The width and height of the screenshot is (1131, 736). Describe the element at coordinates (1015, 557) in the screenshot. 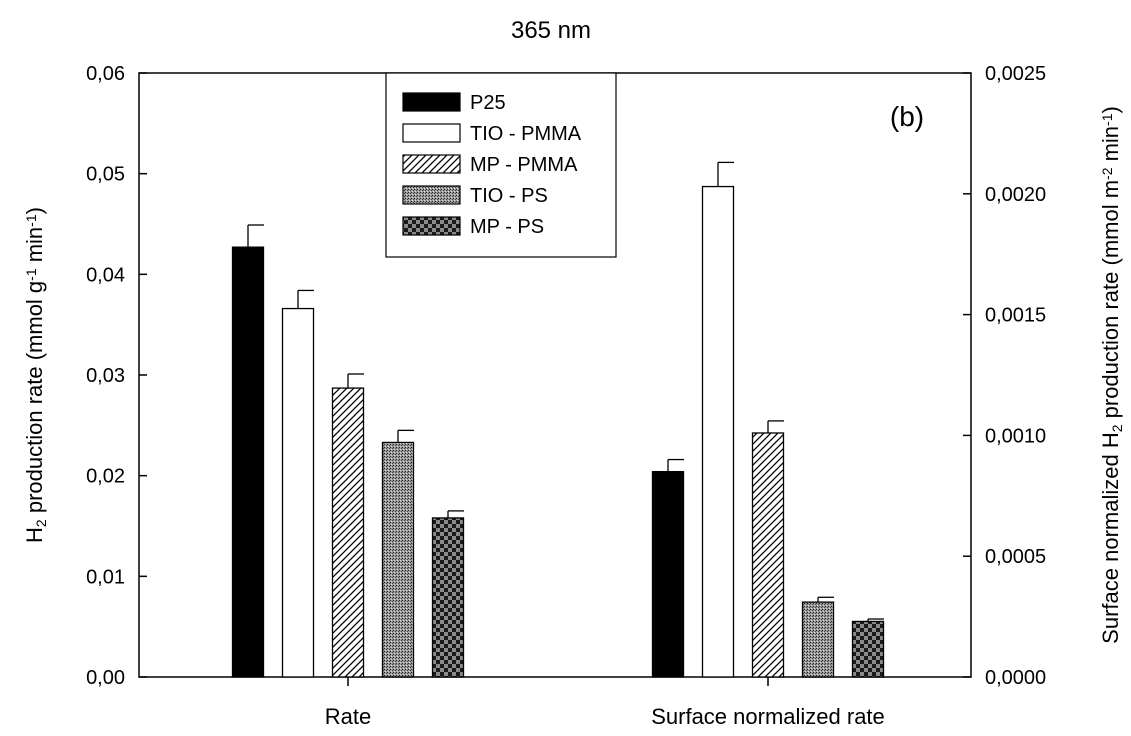

I see `right-tick-label: 0,0005` at that location.